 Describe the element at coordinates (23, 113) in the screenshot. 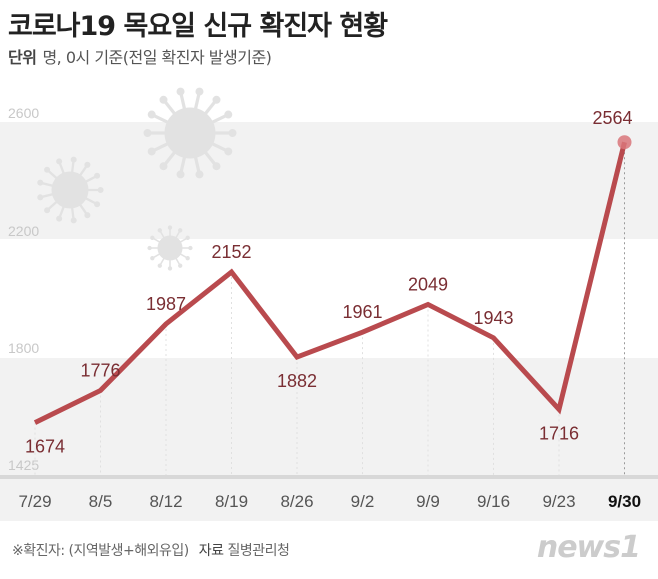

I see `y-tick-label: 2600` at that location.